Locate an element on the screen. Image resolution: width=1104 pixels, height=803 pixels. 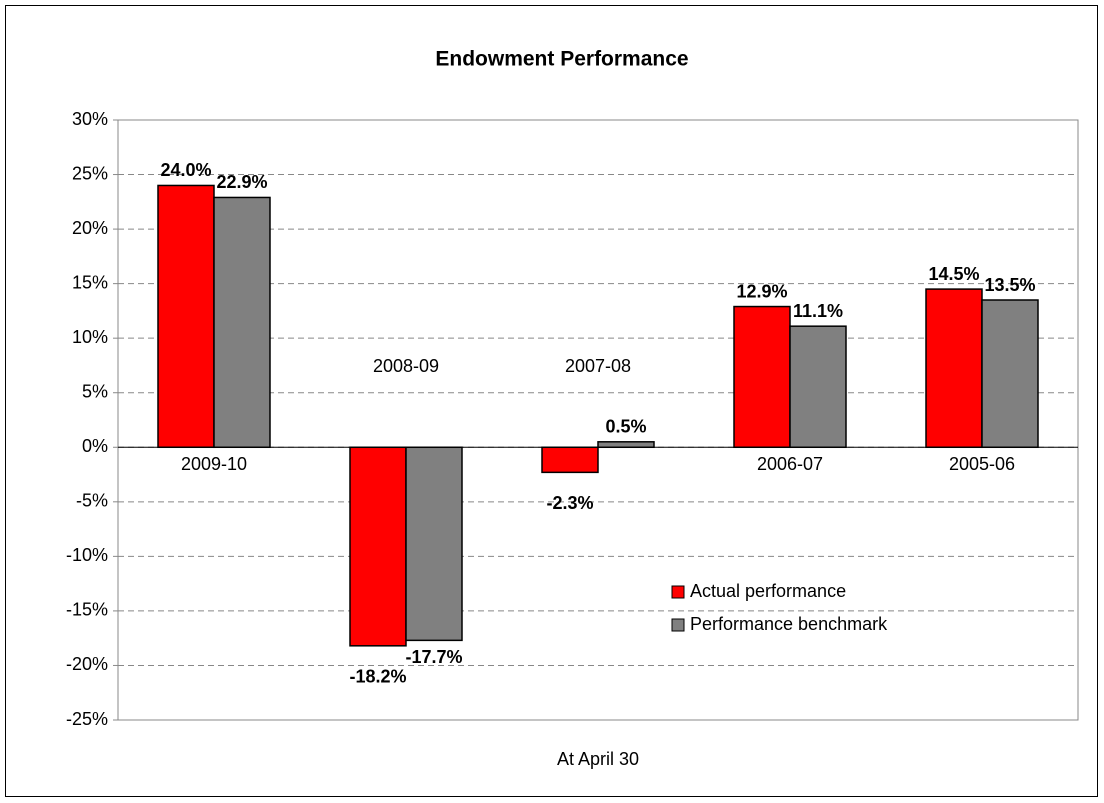
x-tick-label: 2009-10 is located at coordinates (214, 464).